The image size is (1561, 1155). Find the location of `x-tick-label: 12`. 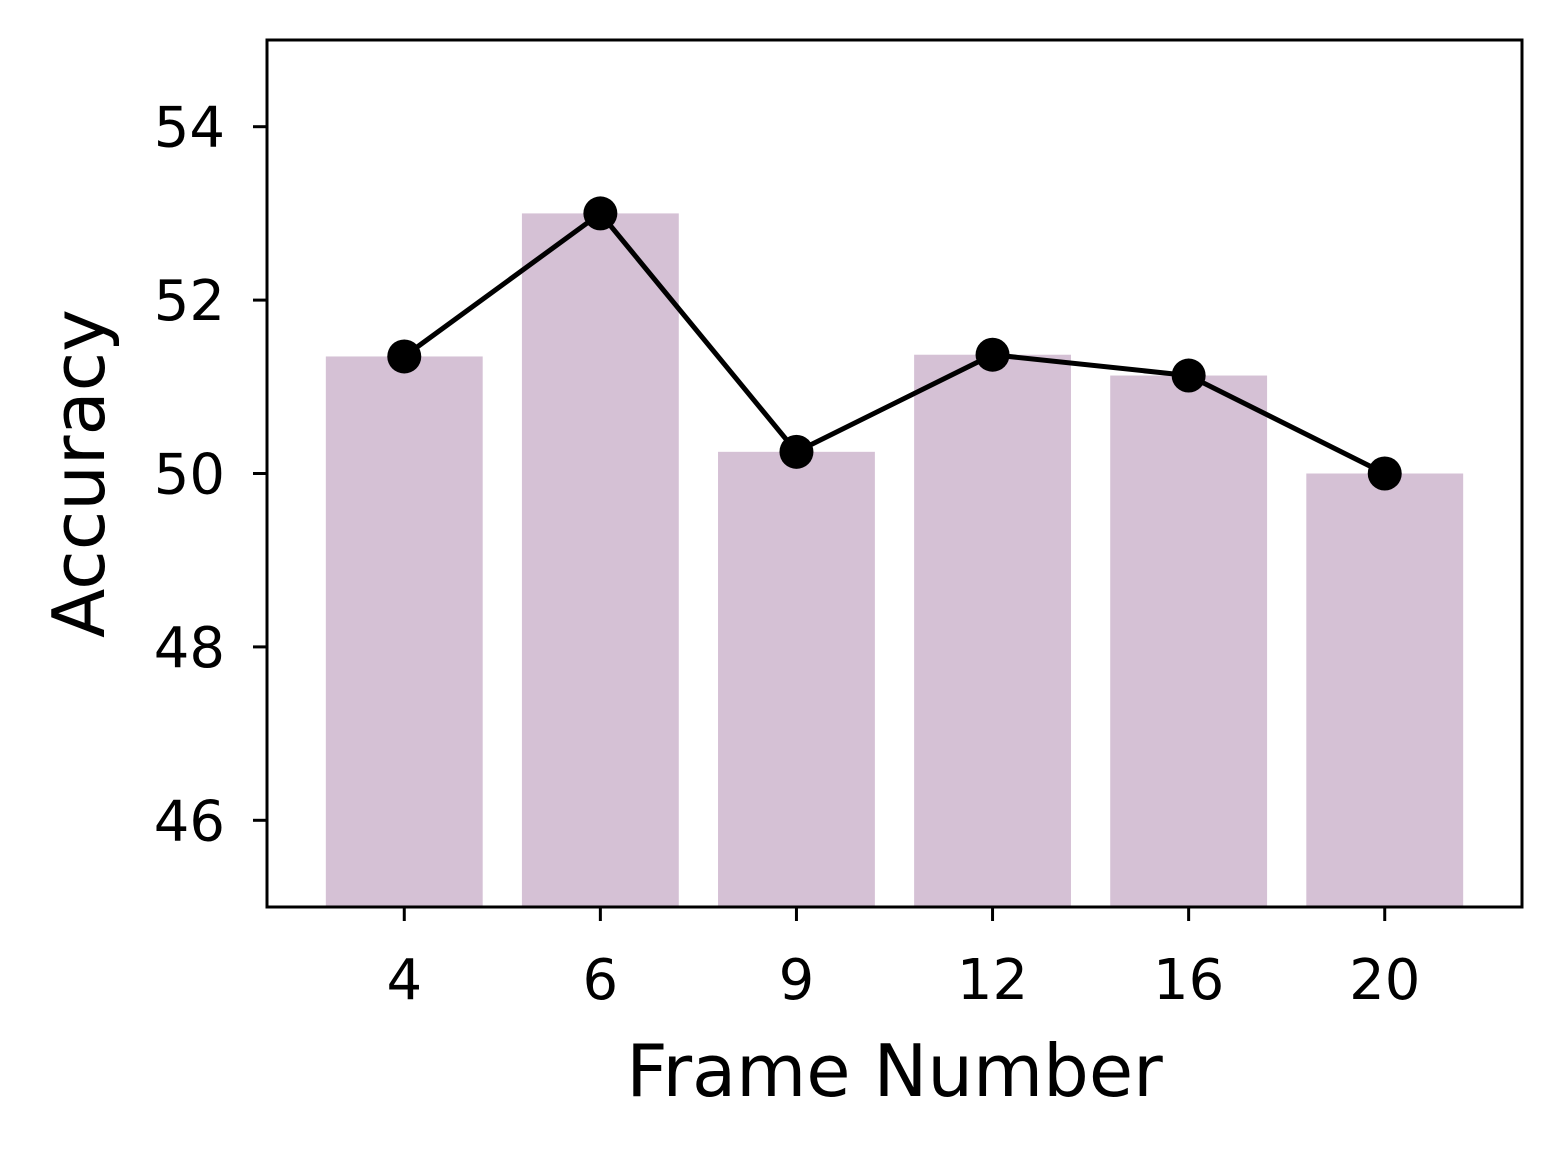

x-tick-label: 12 is located at coordinates (992, 980).